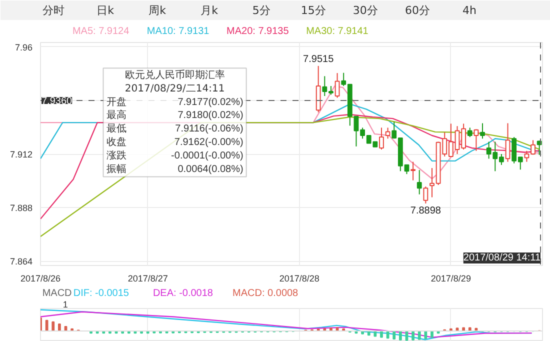 This screenshot has width=550, height=341. What do you see at coordinates (21, 261) in the screenshot?
I see `y-tick-label: 7.864` at bounding box center [21, 261].